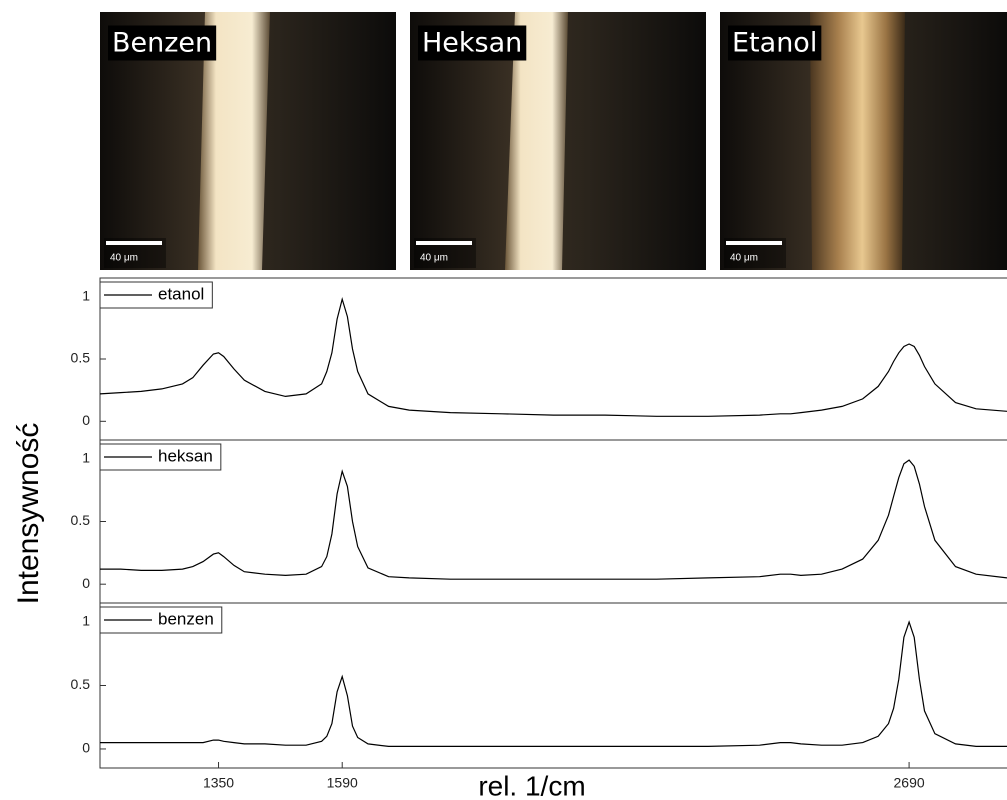  Describe the element at coordinates (909, 783) in the screenshot. I see `x-tick-label: 2690` at that location.